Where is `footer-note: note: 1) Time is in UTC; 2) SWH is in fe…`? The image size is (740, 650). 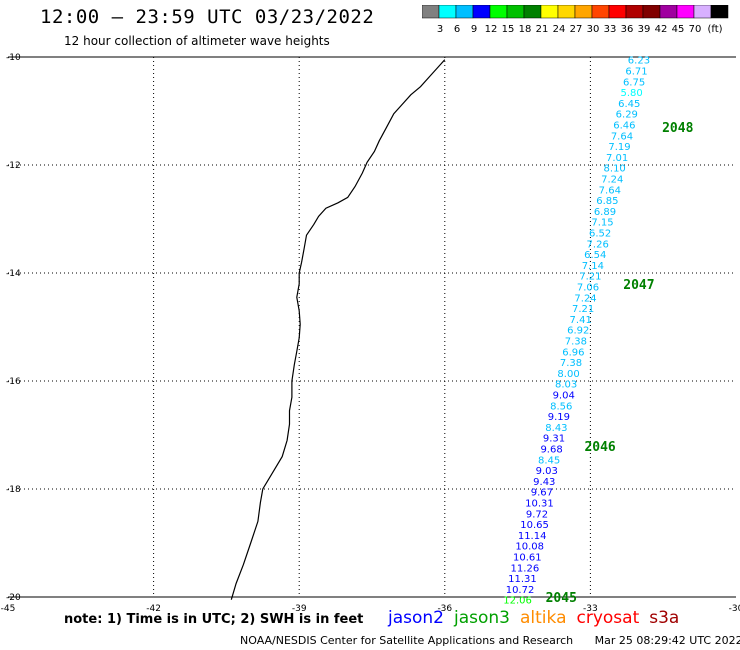
footer-note: note: 1) Time is in UTC; 2) SWH is in fe… is located at coordinates (214, 619).